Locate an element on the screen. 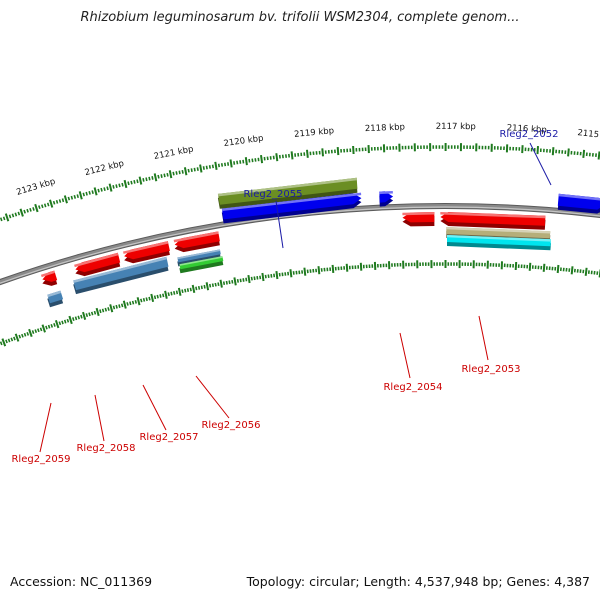 Image resolution: width=600 pixels, height=600 pixels. gene-label-rleg2-2055: Rleg2_2055 is located at coordinates (273, 219).